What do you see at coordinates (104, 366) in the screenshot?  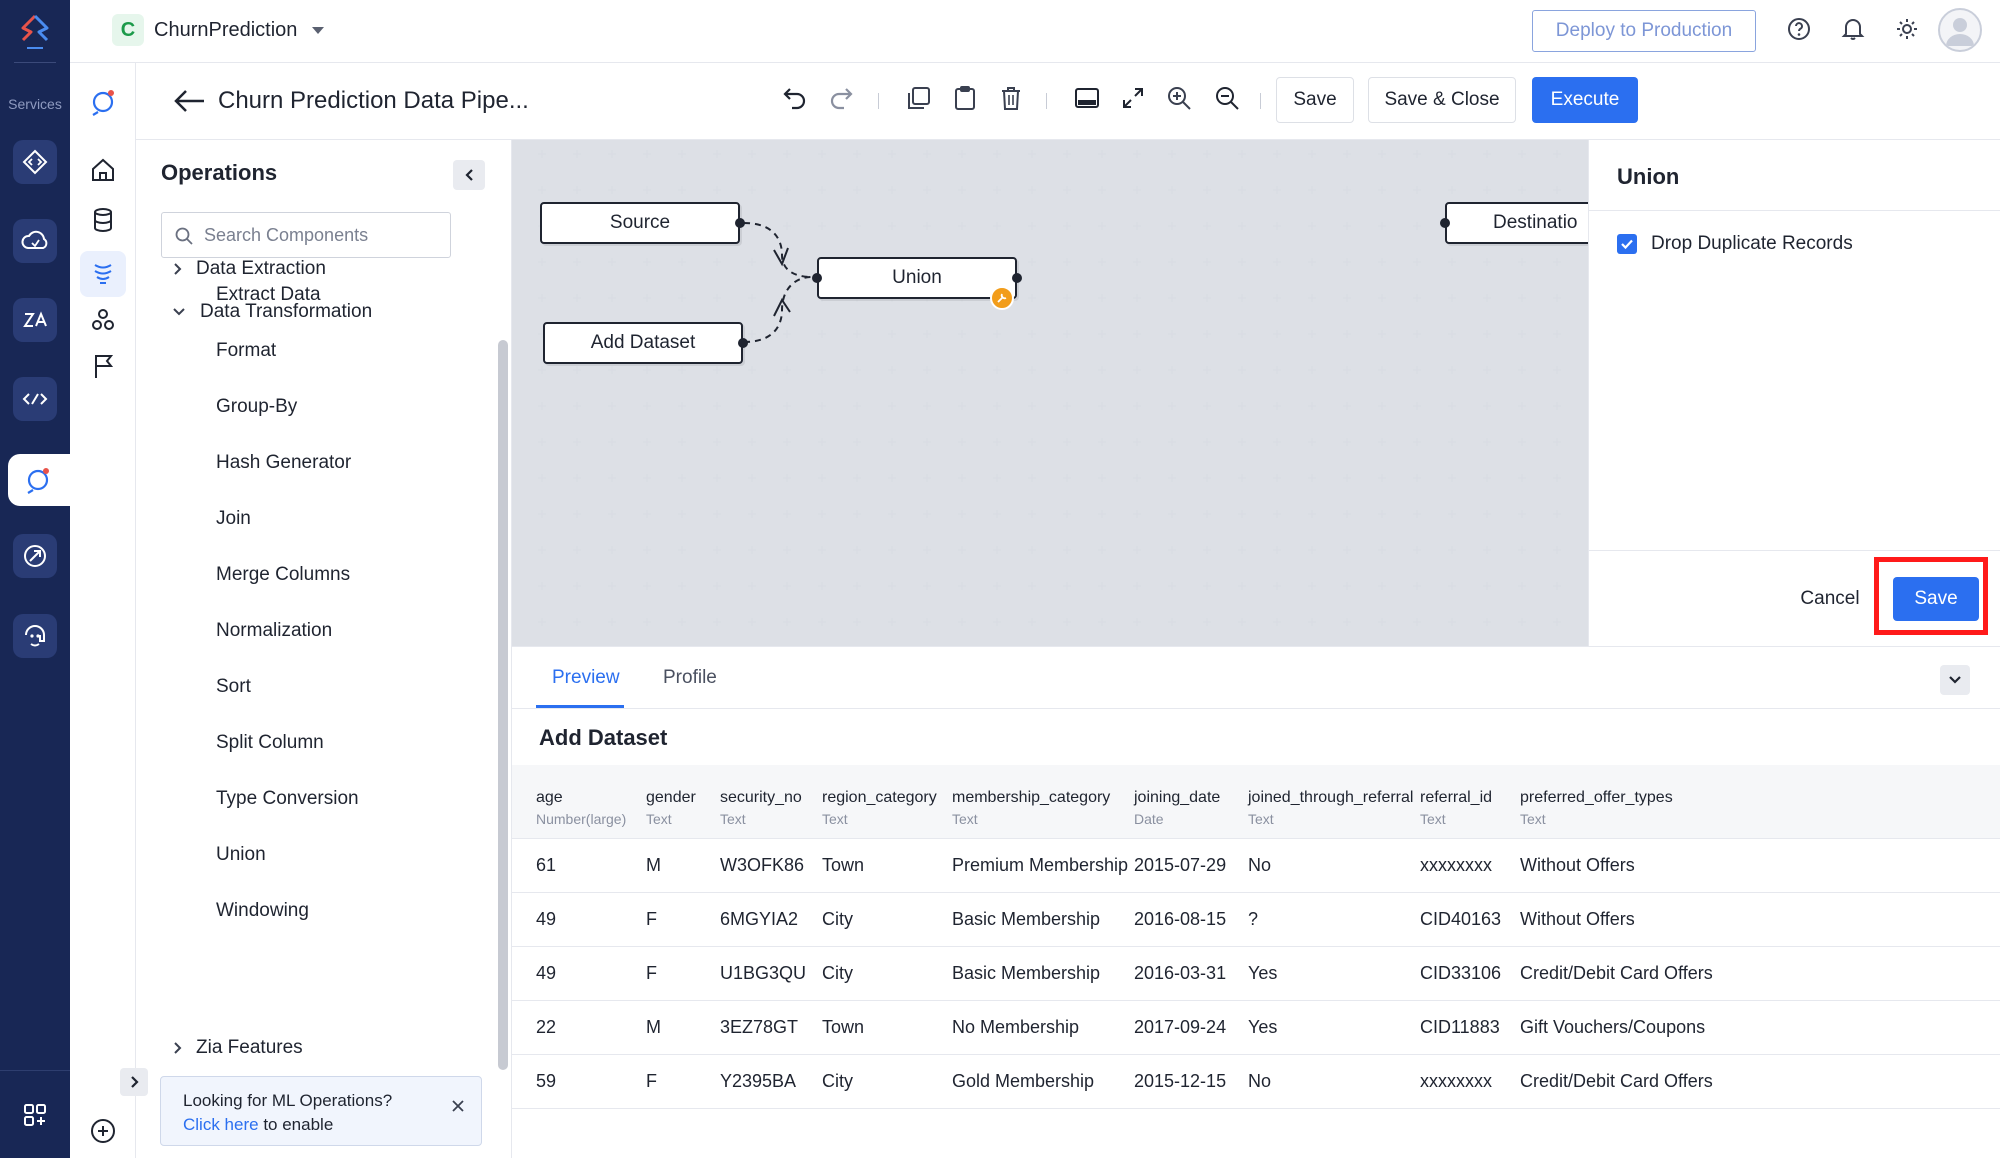 I see `flag-icon` at bounding box center [104, 366].